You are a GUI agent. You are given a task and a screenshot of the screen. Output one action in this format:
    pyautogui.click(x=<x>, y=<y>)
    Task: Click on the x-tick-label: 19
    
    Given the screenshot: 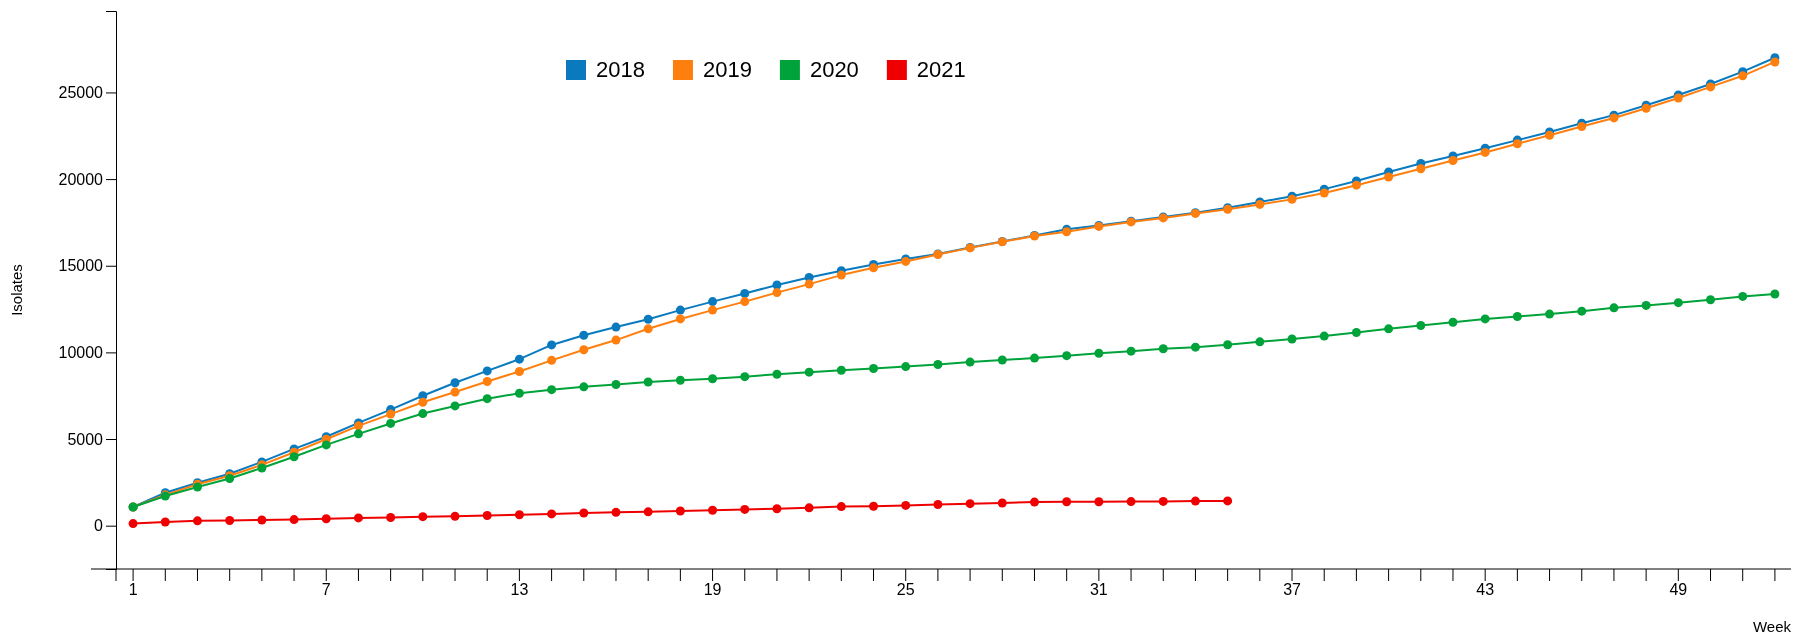 What is the action you would take?
    pyautogui.click(x=712, y=590)
    